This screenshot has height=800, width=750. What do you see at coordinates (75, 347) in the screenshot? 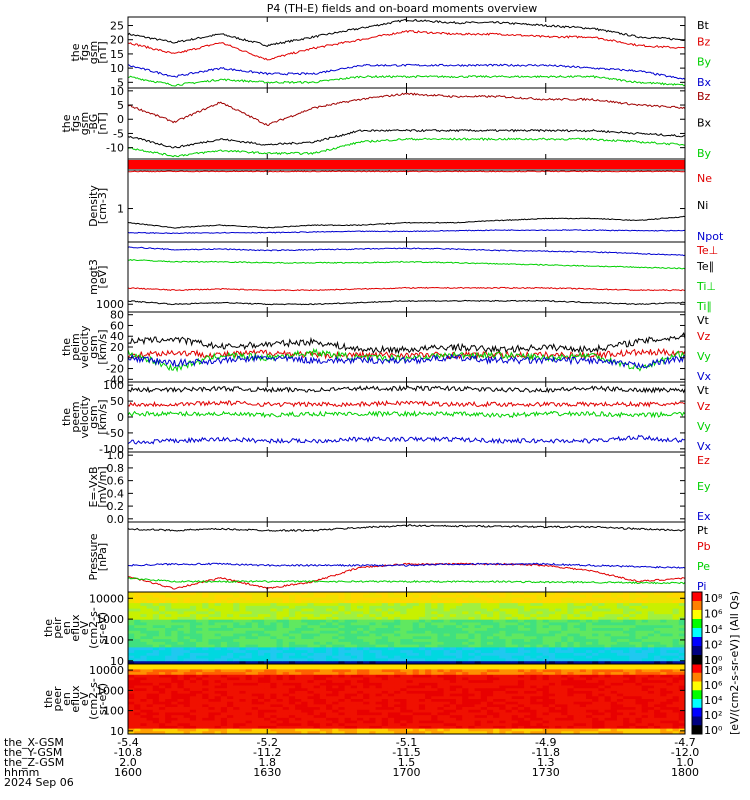
I see `y-axis-label-line: peim` at bounding box center [75, 347].